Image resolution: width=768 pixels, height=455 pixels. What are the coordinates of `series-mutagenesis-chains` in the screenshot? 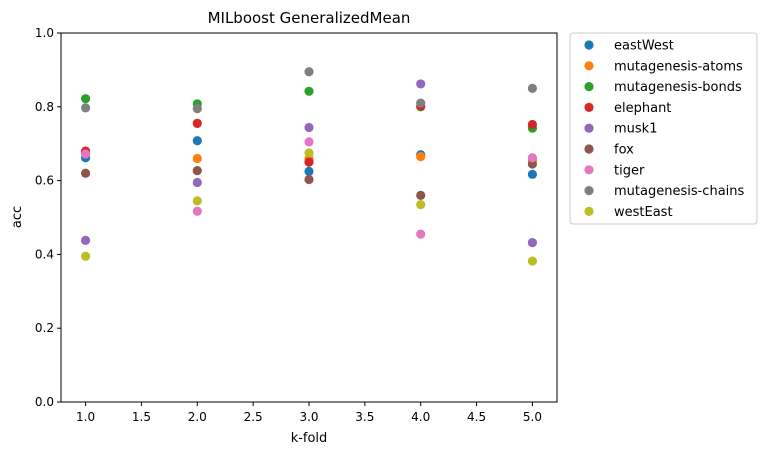 It's located at (309, 90).